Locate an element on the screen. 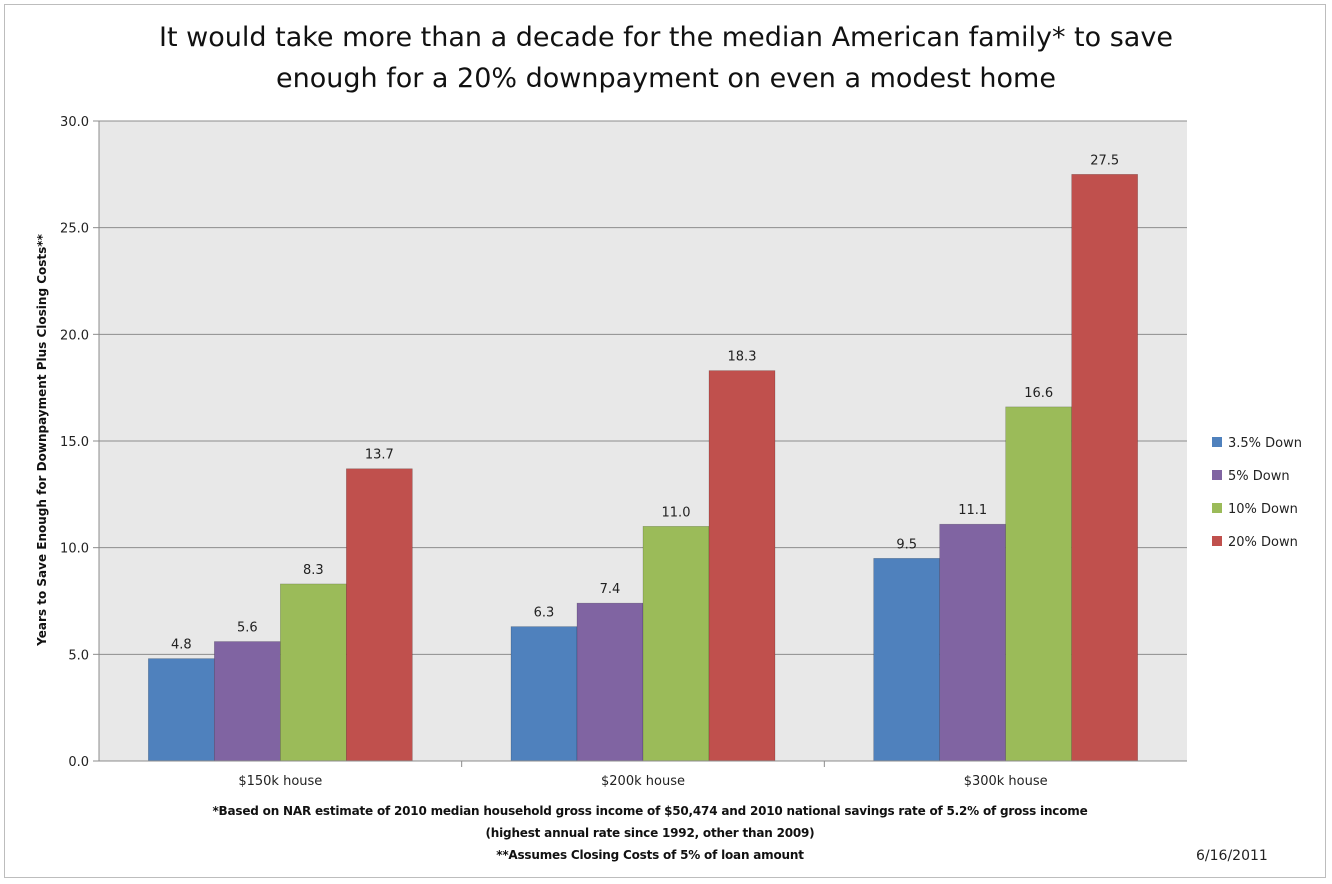 This screenshot has height=884, width=1332. data-label: 16.6 is located at coordinates (1038, 393).